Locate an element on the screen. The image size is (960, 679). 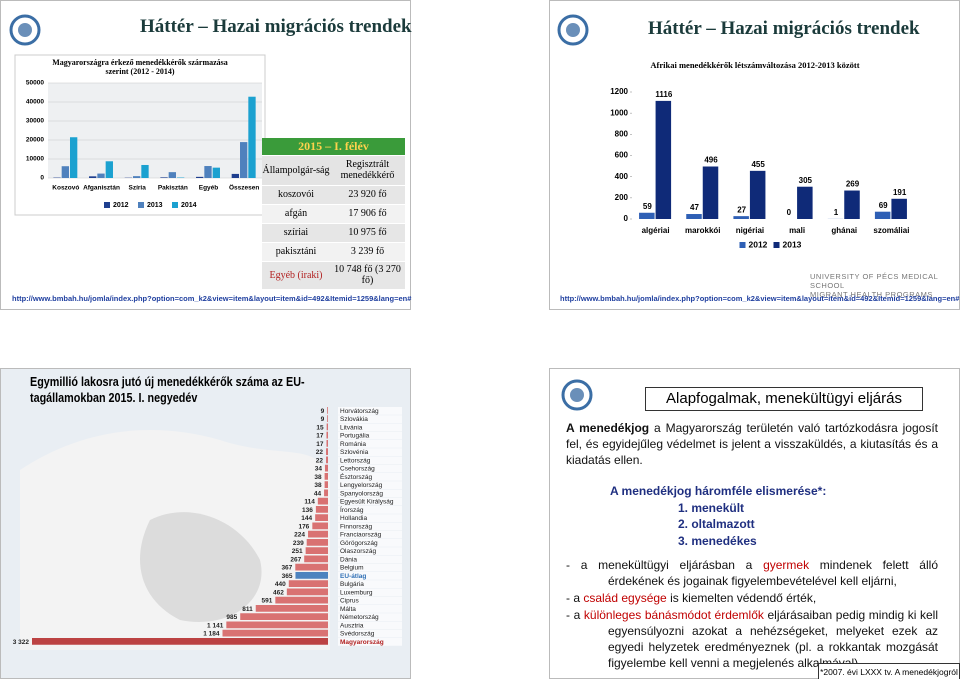
category-label: Egyesült Királyság is located at coordinates (367, 502).